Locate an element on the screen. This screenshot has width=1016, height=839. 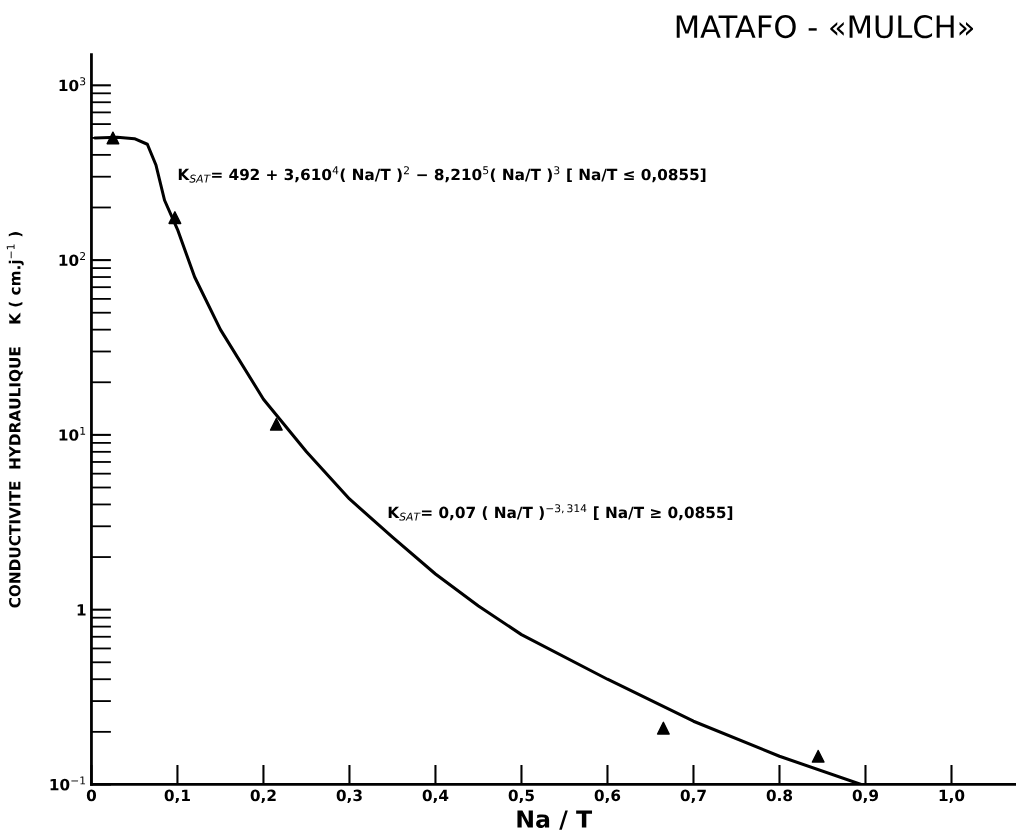
y-tick-label: 10$^{−1}$ is located at coordinates (68, 783).